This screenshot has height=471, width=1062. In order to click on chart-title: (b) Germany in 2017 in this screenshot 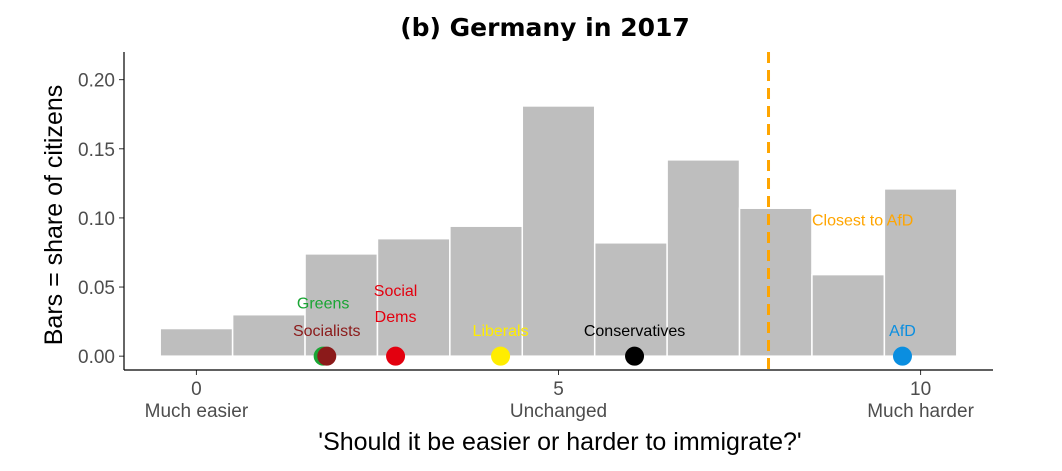, I will do `click(545, 27)`.